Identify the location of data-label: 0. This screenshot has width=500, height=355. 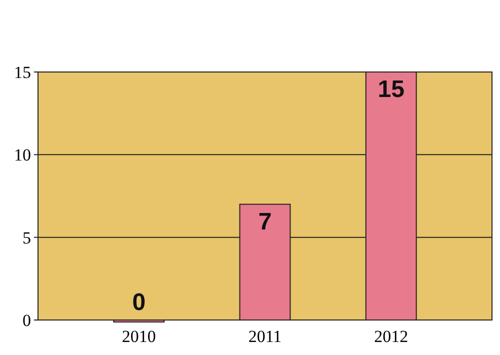
(139, 302).